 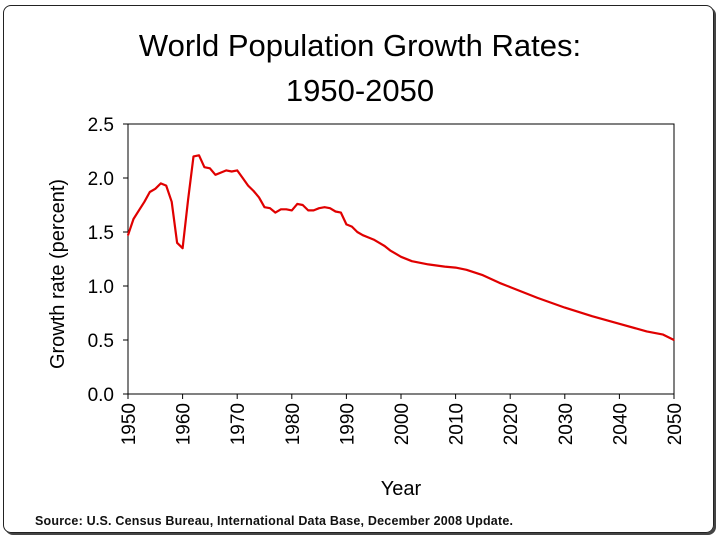 I want to click on y-tick-label: 0.0, so click(x=101, y=395).